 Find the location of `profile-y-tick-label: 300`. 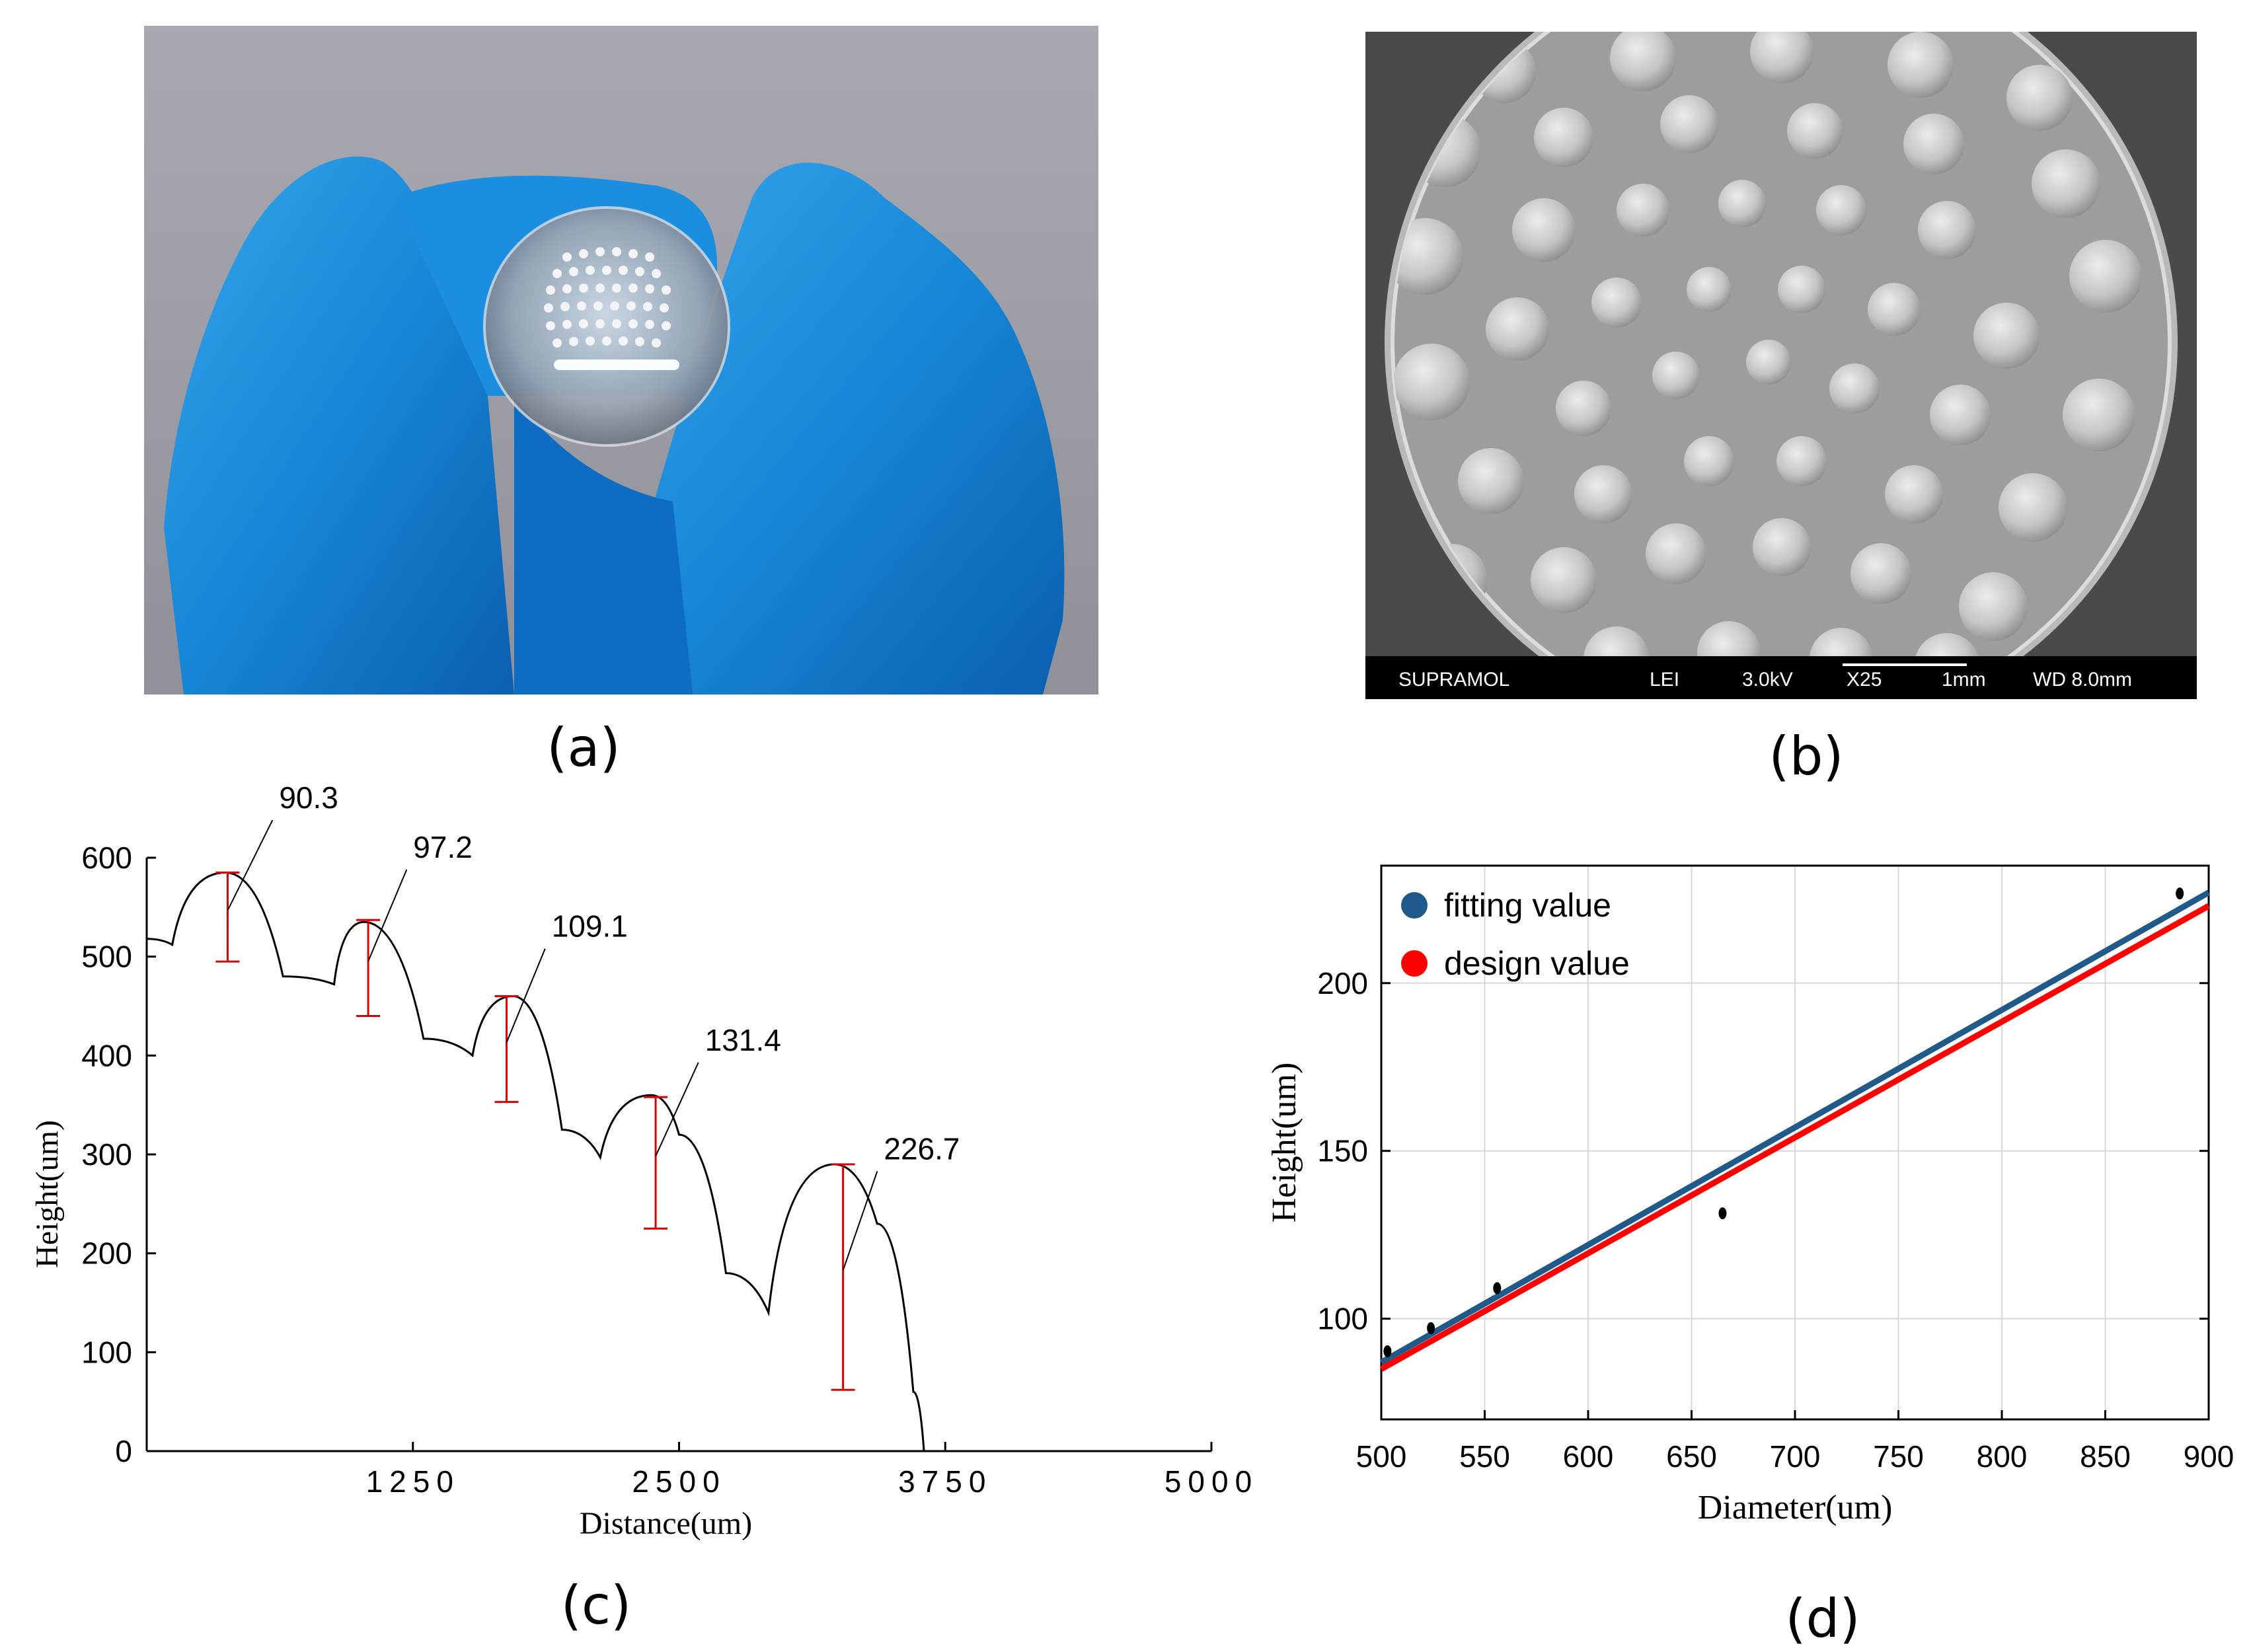

profile-y-tick-label: 300 is located at coordinates (106, 1154).